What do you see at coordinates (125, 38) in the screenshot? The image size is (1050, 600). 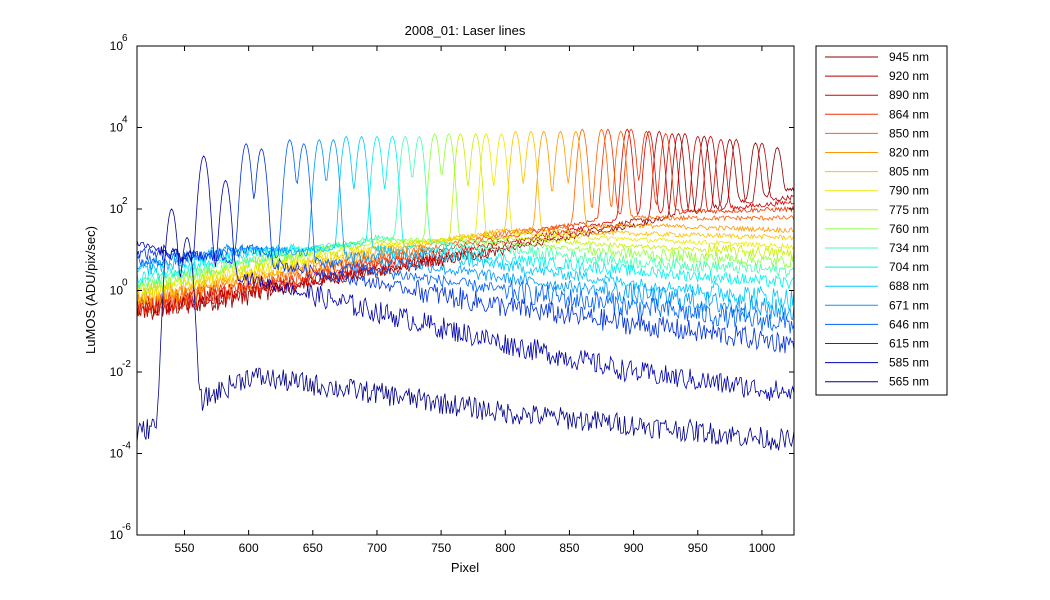 I see `y-tick-label-exponent: 6` at bounding box center [125, 38].